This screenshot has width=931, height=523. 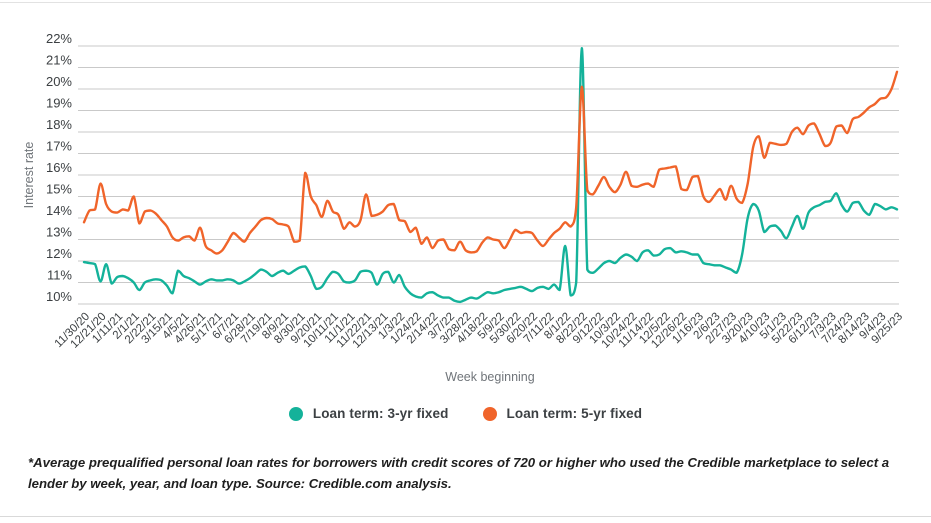 What do you see at coordinates (29, 175) in the screenshot?
I see `y-axis-title: Interest rate` at bounding box center [29, 175].